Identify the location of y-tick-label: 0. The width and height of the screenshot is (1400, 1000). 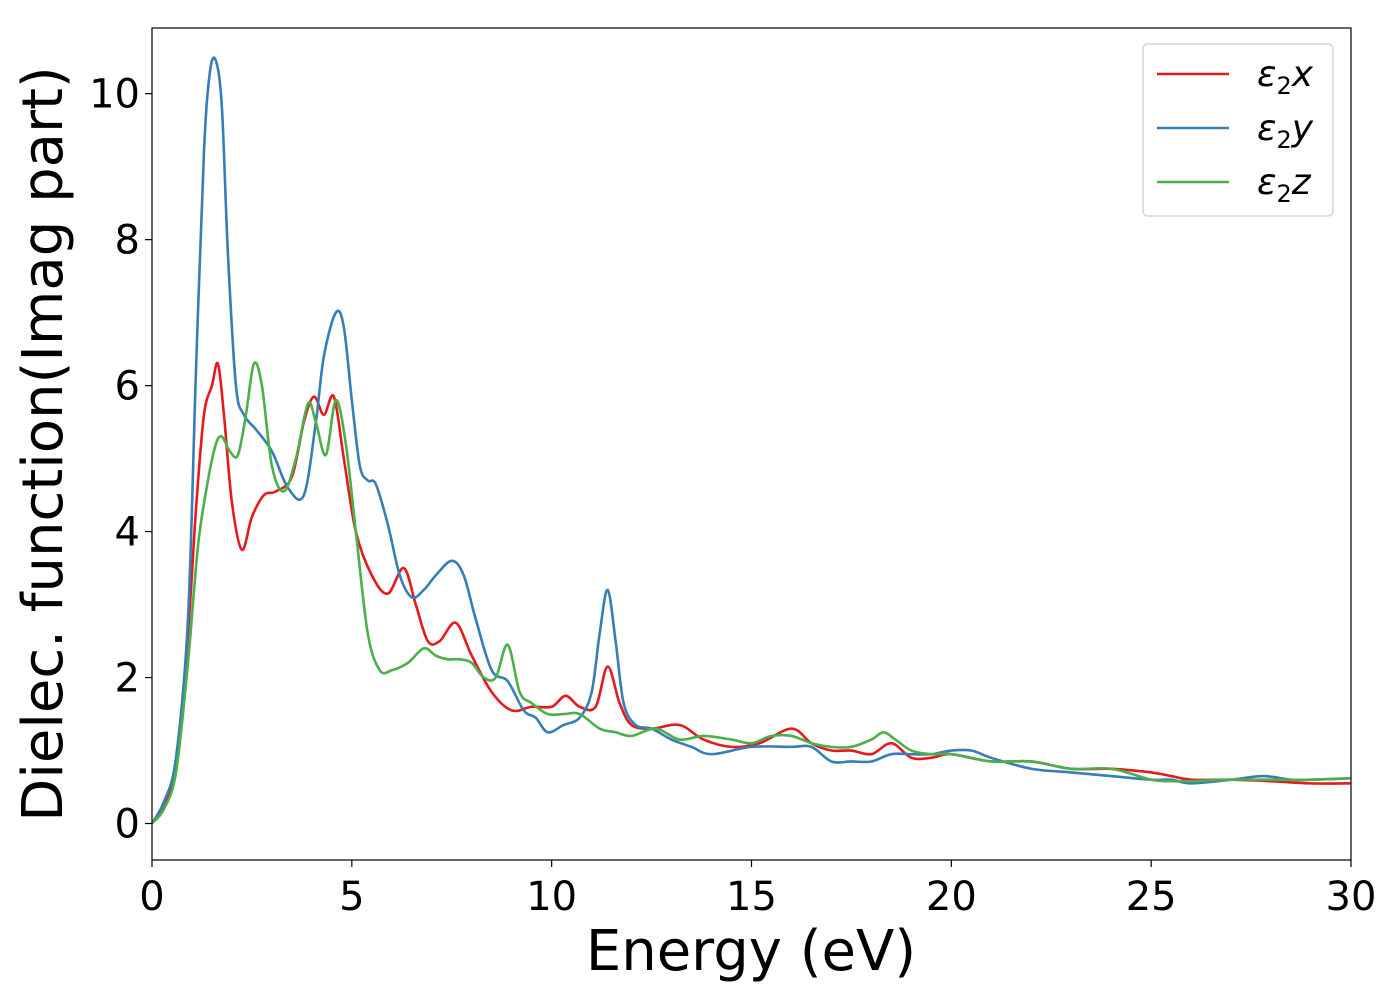
(127, 825).